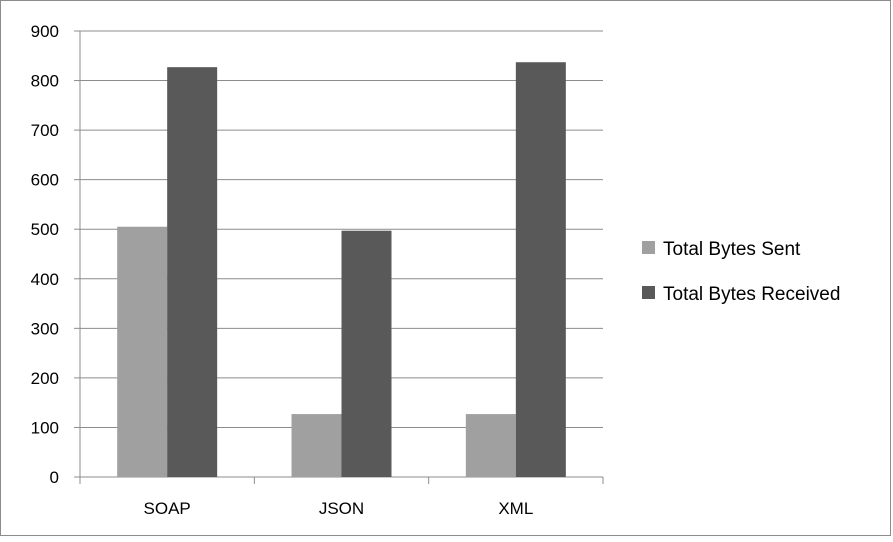  Describe the element at coordinates (45, 328) in the screenshot. I see `y-tick-label: 300` at that location.